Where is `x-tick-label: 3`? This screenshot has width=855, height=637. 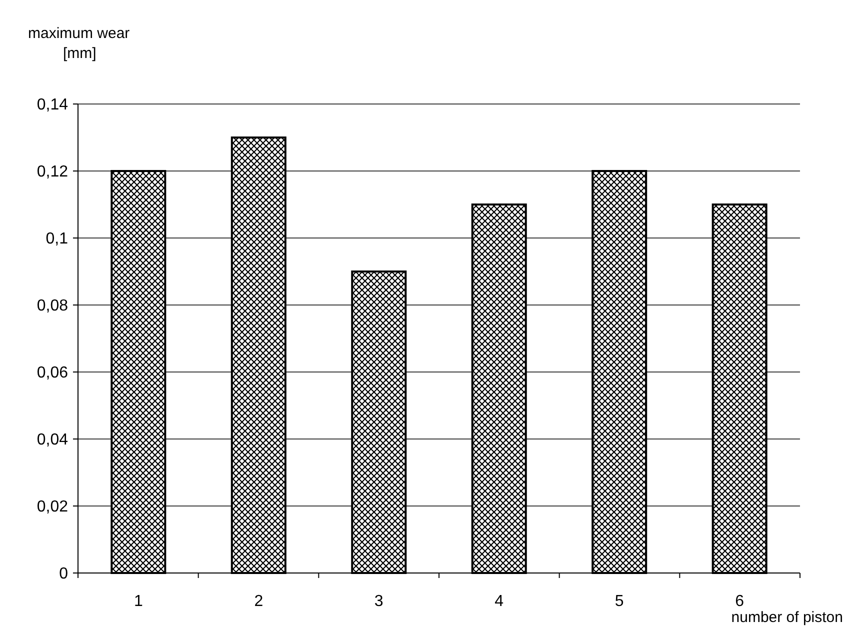
x-tick-label: 3 is located at coordinates (379, 601).